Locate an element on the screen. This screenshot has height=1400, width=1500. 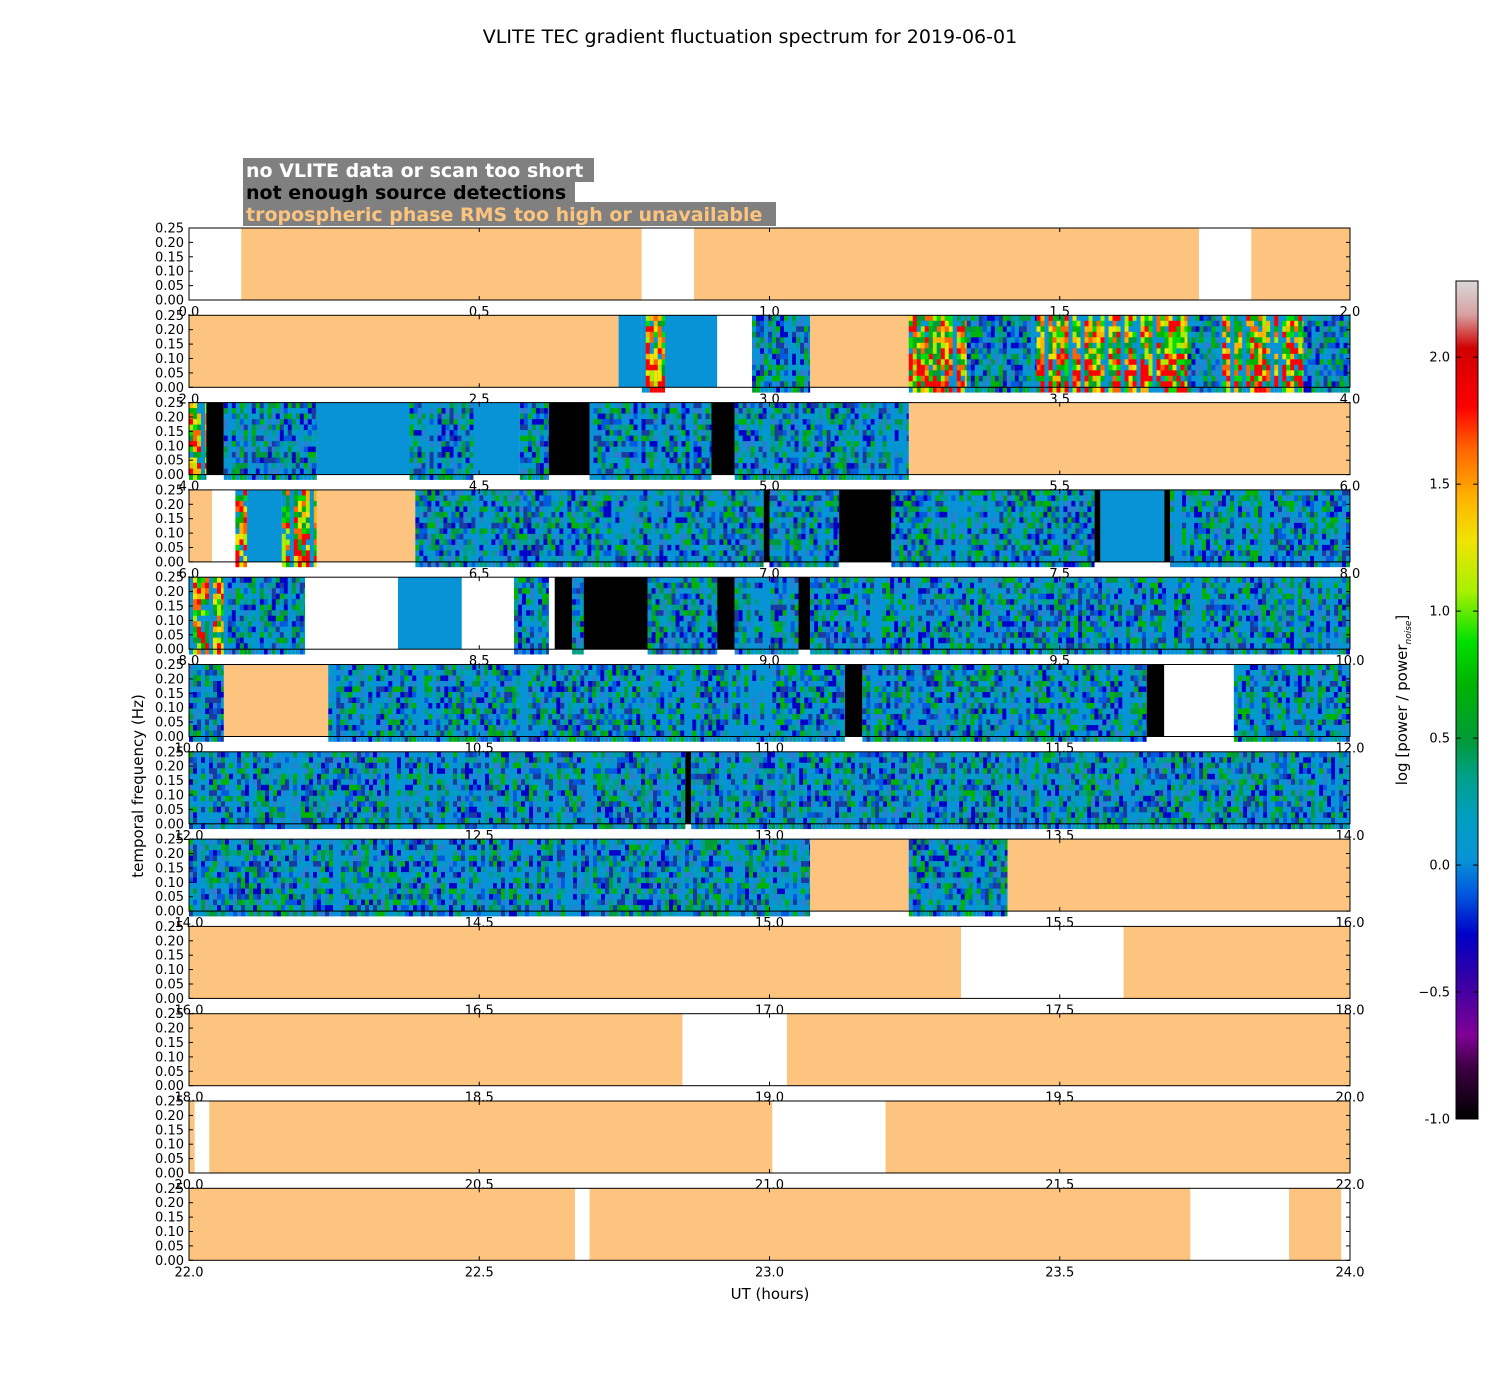
y-tick-label: 0.20 is located at coordinates (169, 418).